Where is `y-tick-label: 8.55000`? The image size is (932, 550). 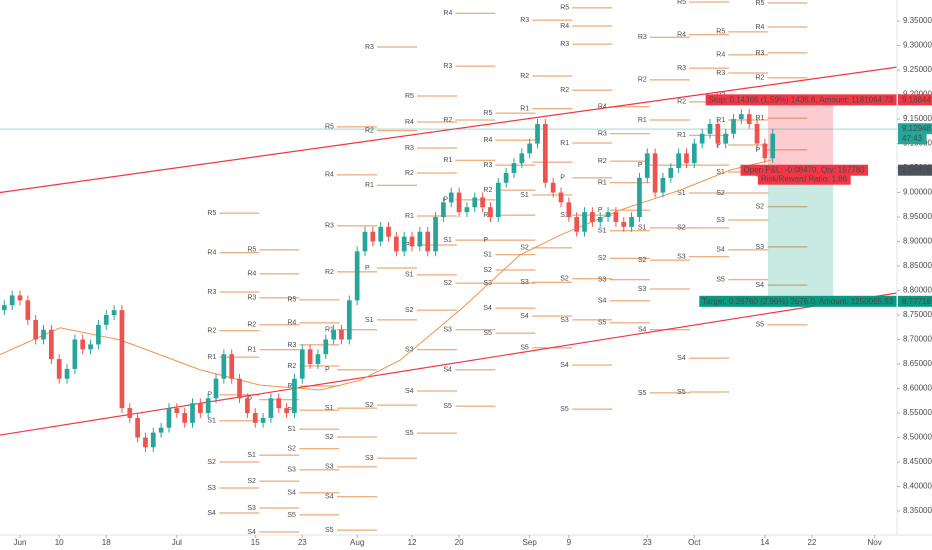
y-tick-label: 8.55000 is located at coordinates (917, 412).